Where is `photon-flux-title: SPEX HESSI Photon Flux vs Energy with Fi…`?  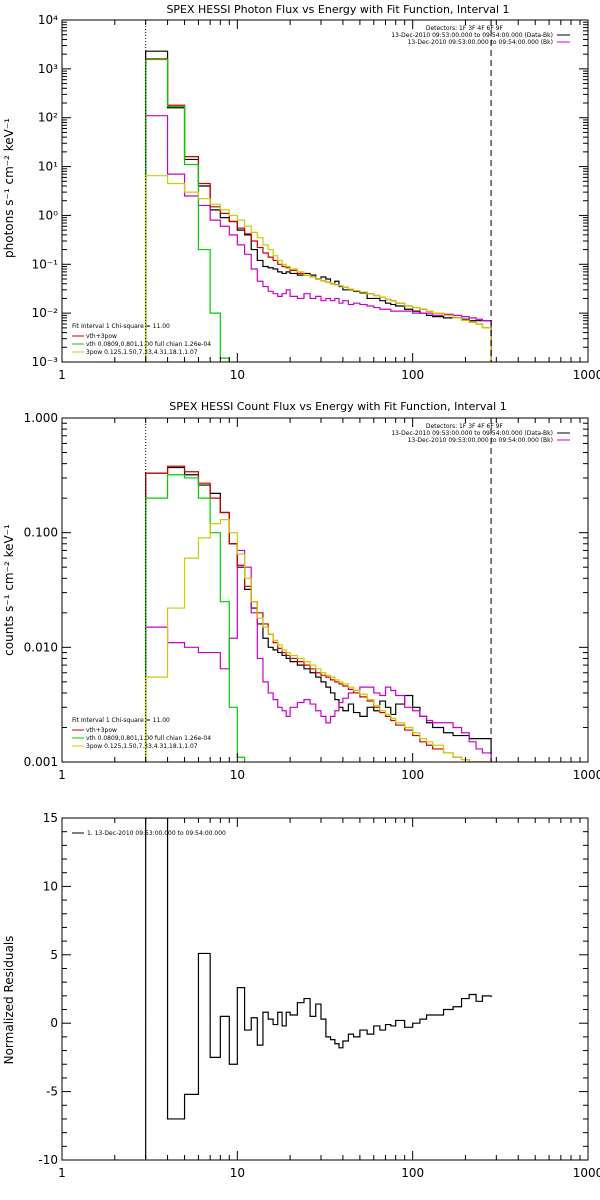 photon-flux-title: SPEX HESSI Photon Flux vs Energy with Fi… is located at coordinates (337, 9).